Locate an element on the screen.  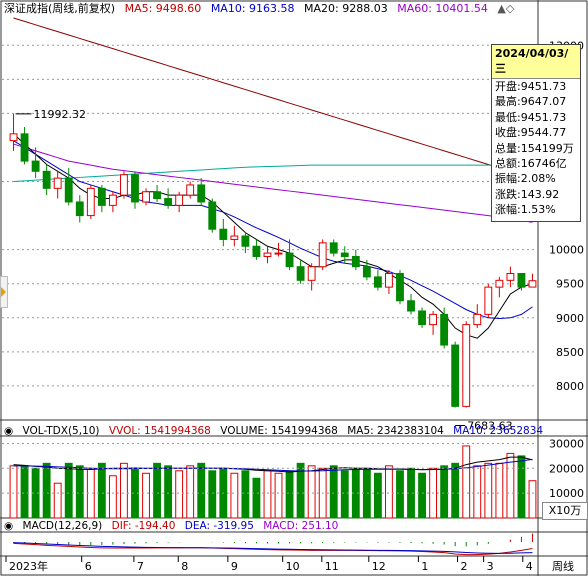
info-open: 开盘:9451.73 is located at coordinates (531, 86).